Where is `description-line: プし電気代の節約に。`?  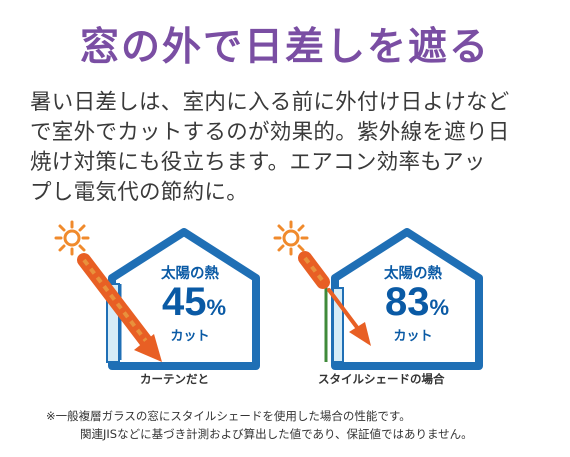 description-line: プし電気代の節約に。 is located at coordinates (139, 192).